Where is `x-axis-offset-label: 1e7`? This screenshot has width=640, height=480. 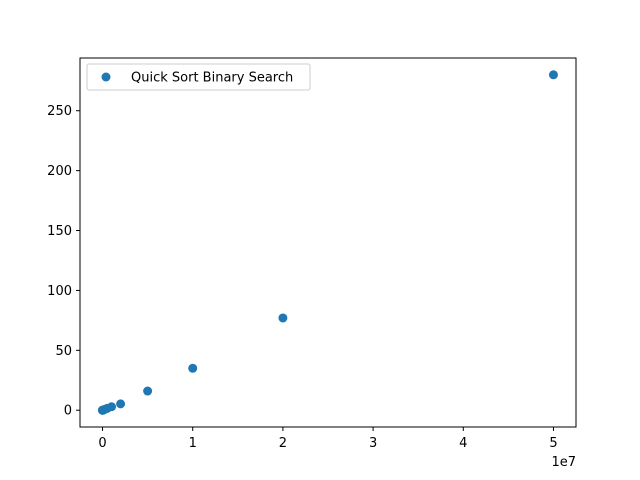 x-axis-offset-label: 1e7 is located at coordinates (563, 462).